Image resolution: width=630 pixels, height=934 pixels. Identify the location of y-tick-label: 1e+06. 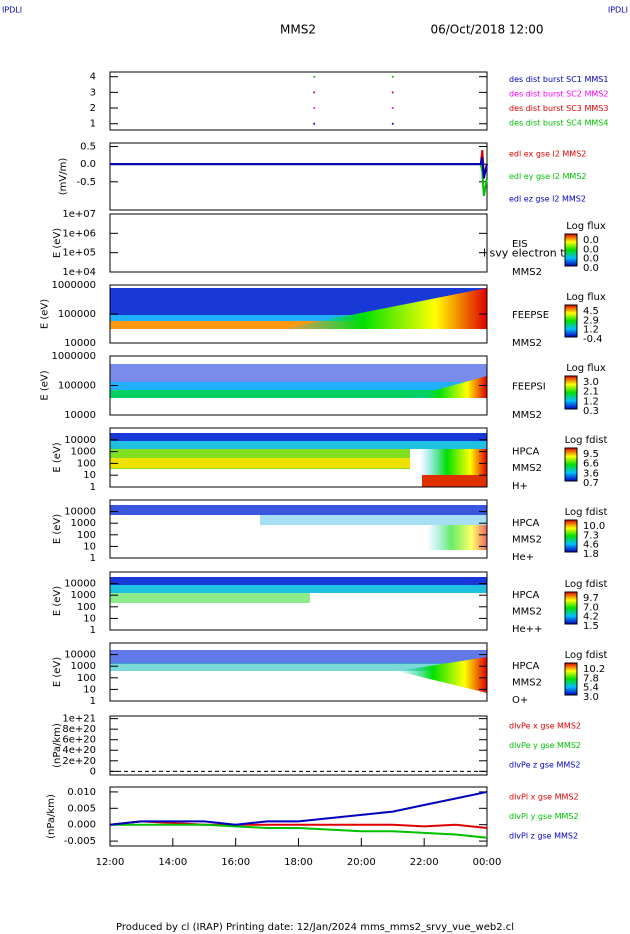
(79, 233).